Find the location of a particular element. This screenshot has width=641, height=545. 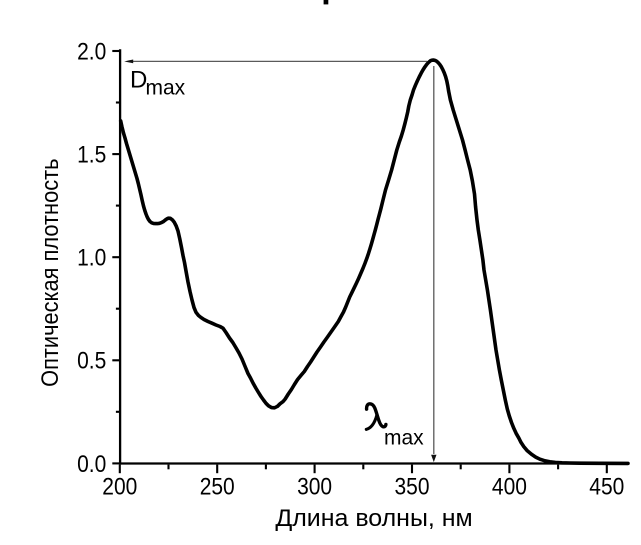

svg-text: 1.5 is located at coordinates (91, 154).